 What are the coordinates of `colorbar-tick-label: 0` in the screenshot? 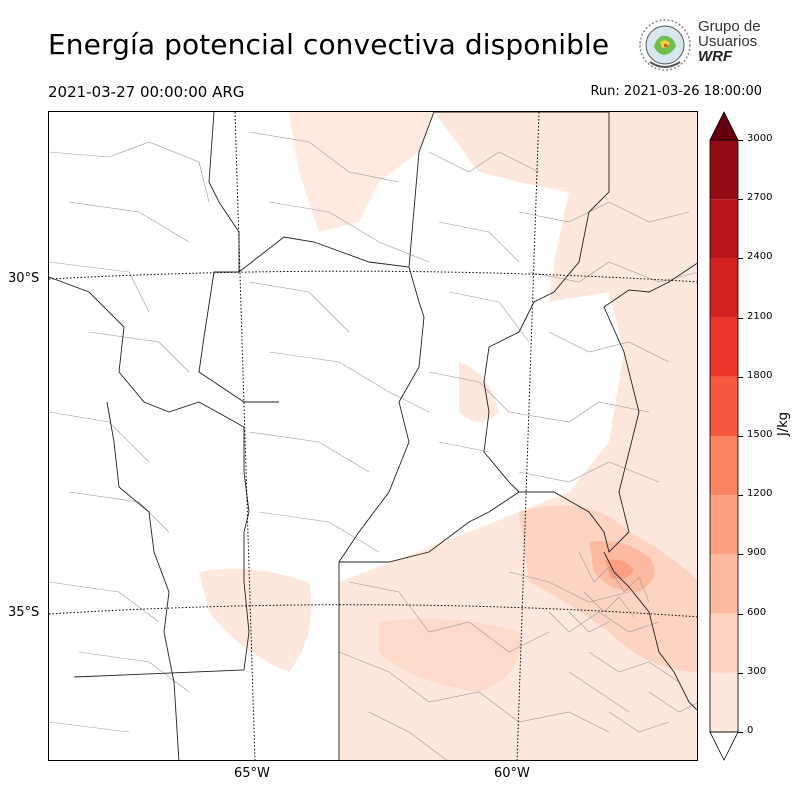 It's located at (750, 730).